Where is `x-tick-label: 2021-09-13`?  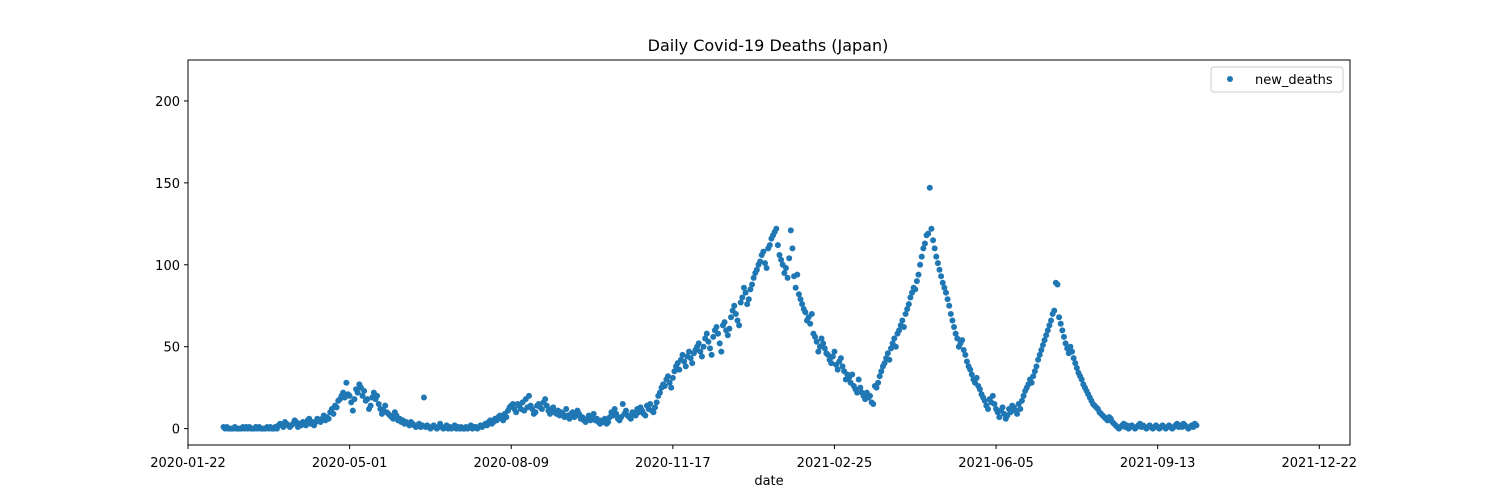 x-tick-label: 2021-09-13 is located at coordinates (1158, 463).